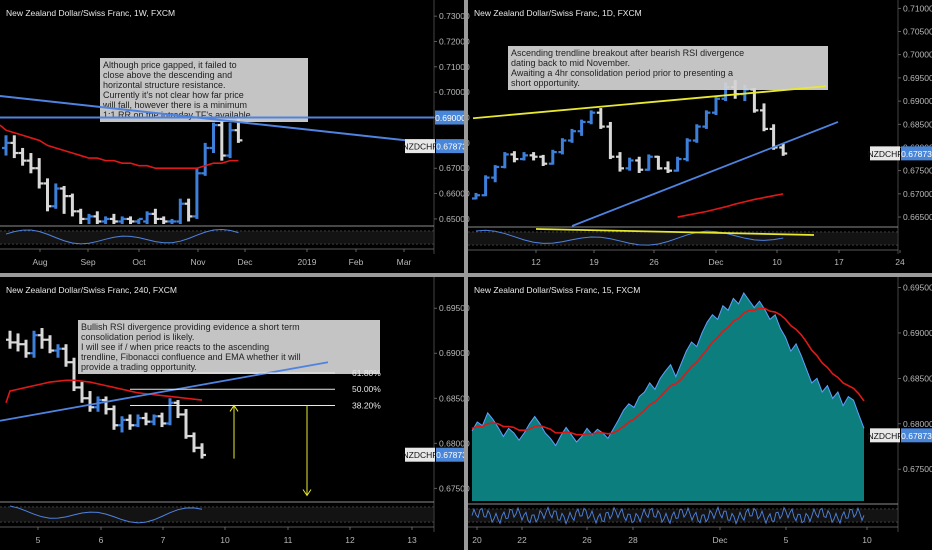 Image resolution: width=932 pixels, height=550 pixels. Describe the element at coordinates (686, 258) in the screenshot. I see `time-axis: 12 19 26 Dec 10 17 24` at that location.